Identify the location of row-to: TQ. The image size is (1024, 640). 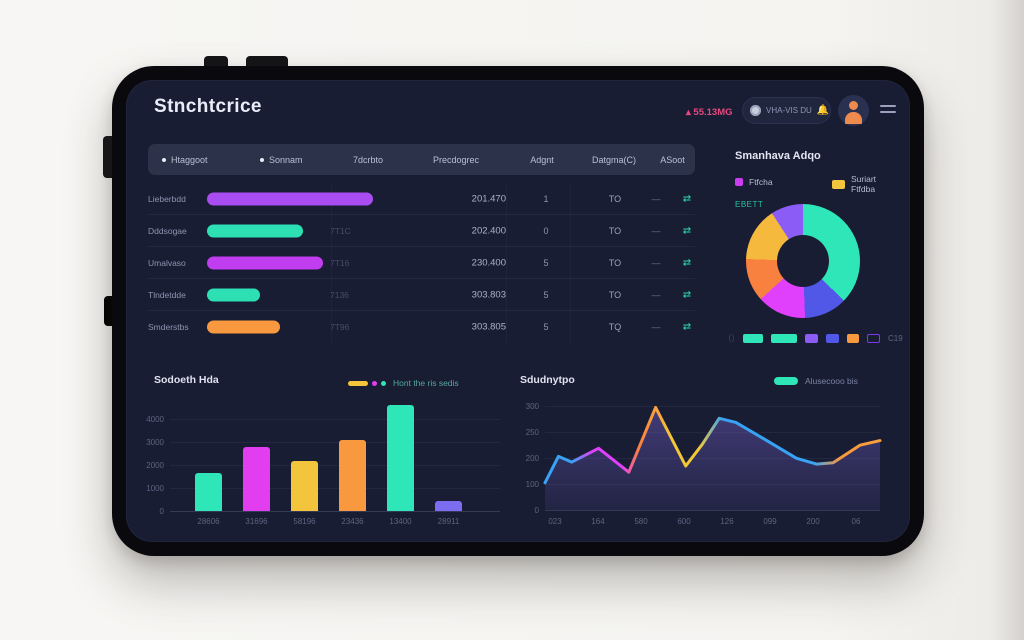
(615, 327).